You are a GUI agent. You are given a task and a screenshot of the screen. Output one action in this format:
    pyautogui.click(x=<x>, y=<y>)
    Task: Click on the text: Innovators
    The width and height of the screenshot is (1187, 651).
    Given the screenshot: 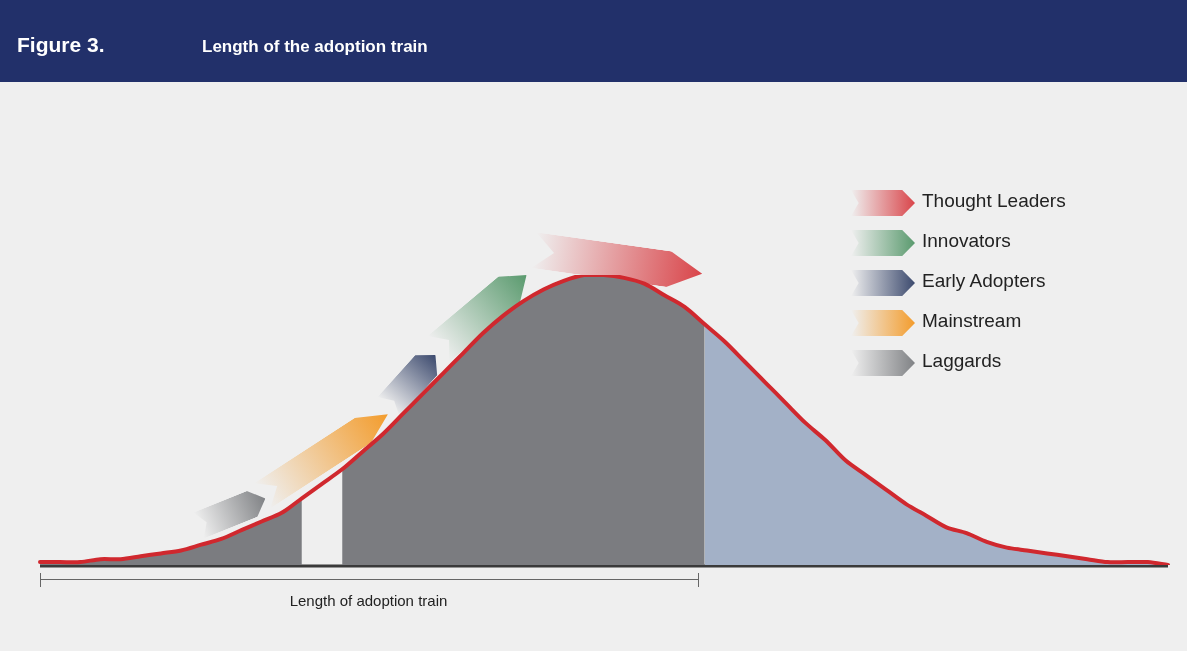 What is the action you would take?
    pyautogui.click(x=966, y=241)
    